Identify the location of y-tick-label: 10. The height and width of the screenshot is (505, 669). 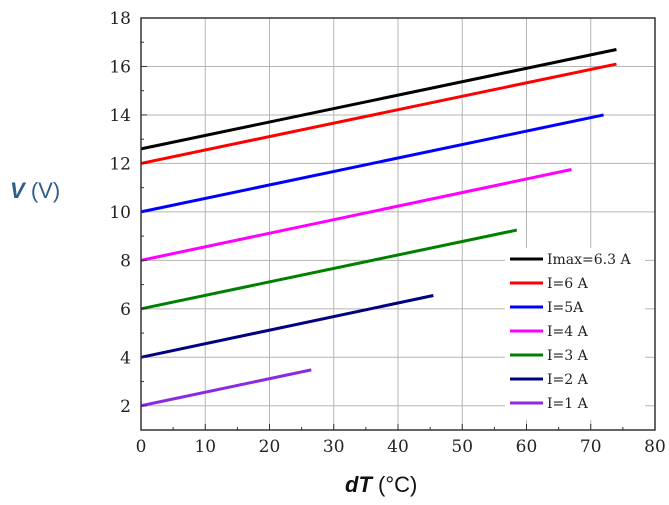
(120, 213).